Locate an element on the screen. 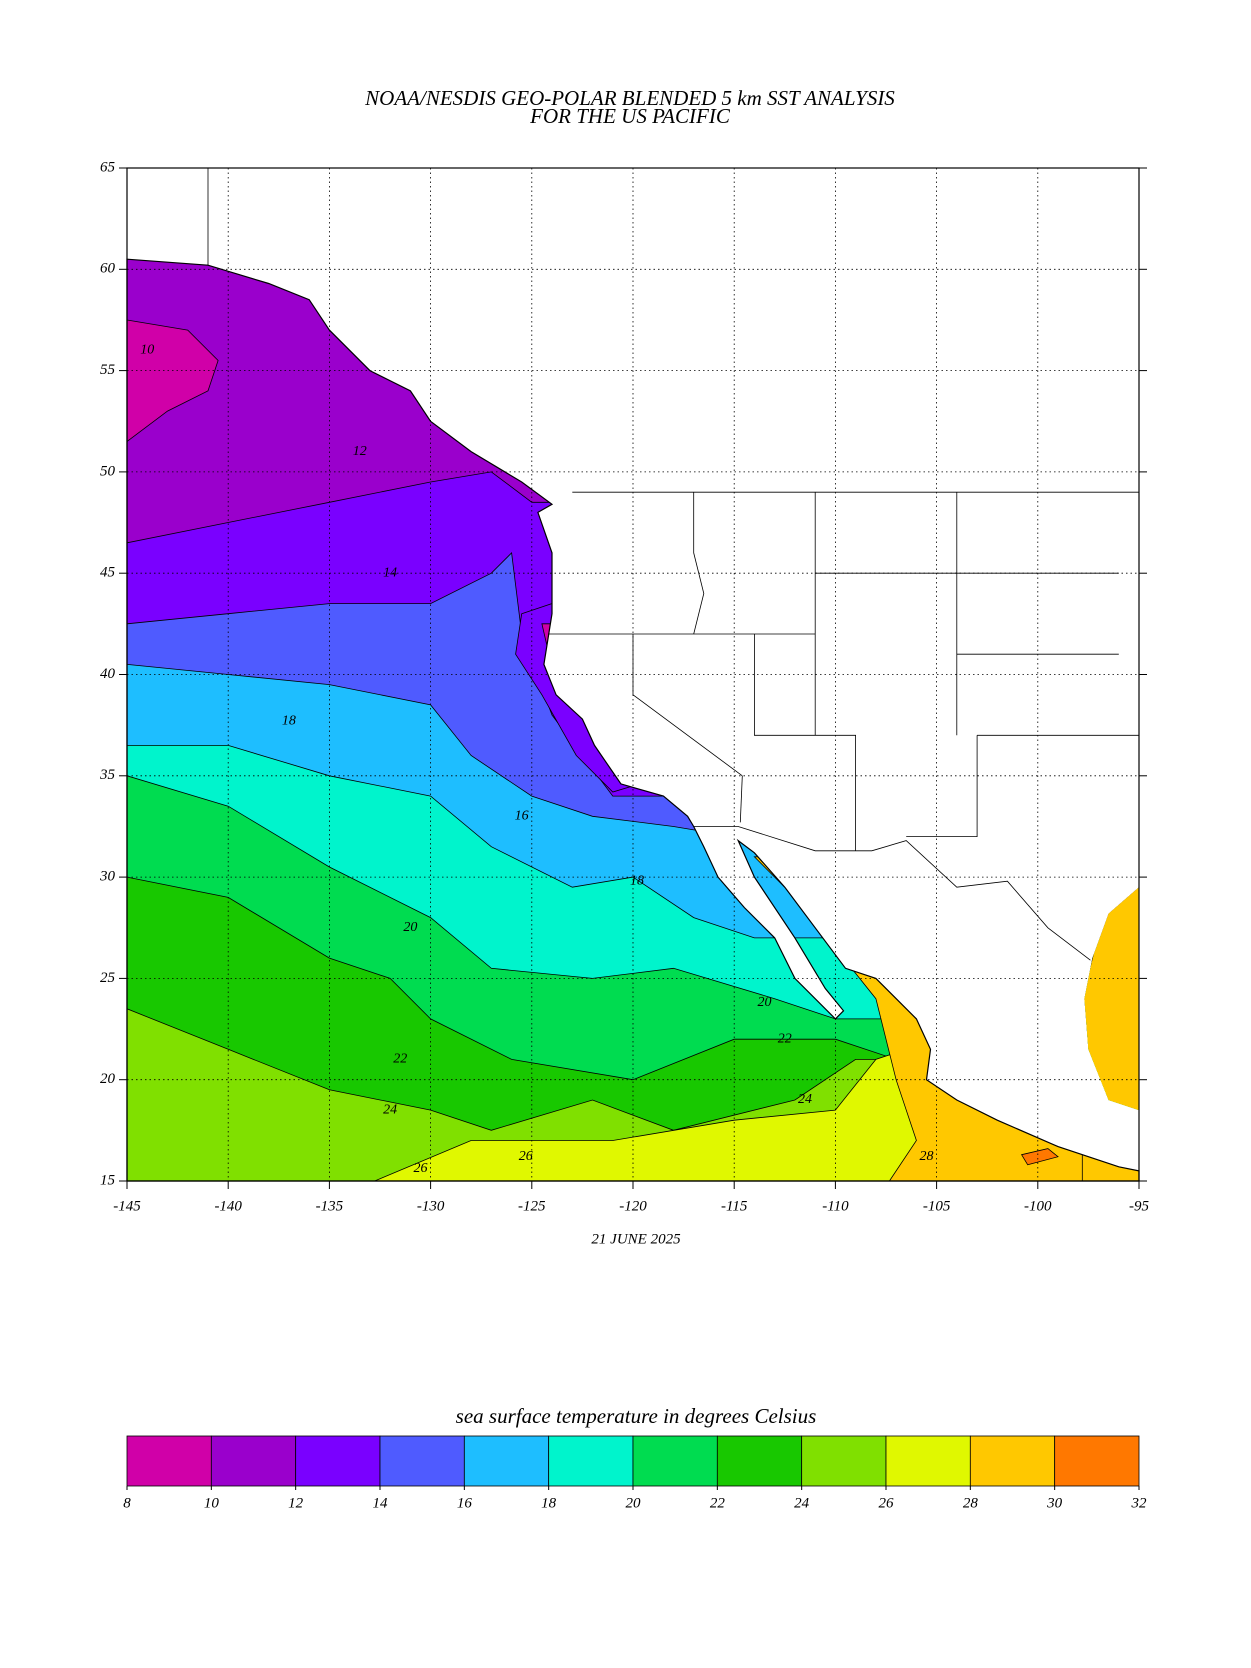 The height and width of the screenshot is (1668, 1251). lat-tick-label: 50 is located at coordinates (108, 471).